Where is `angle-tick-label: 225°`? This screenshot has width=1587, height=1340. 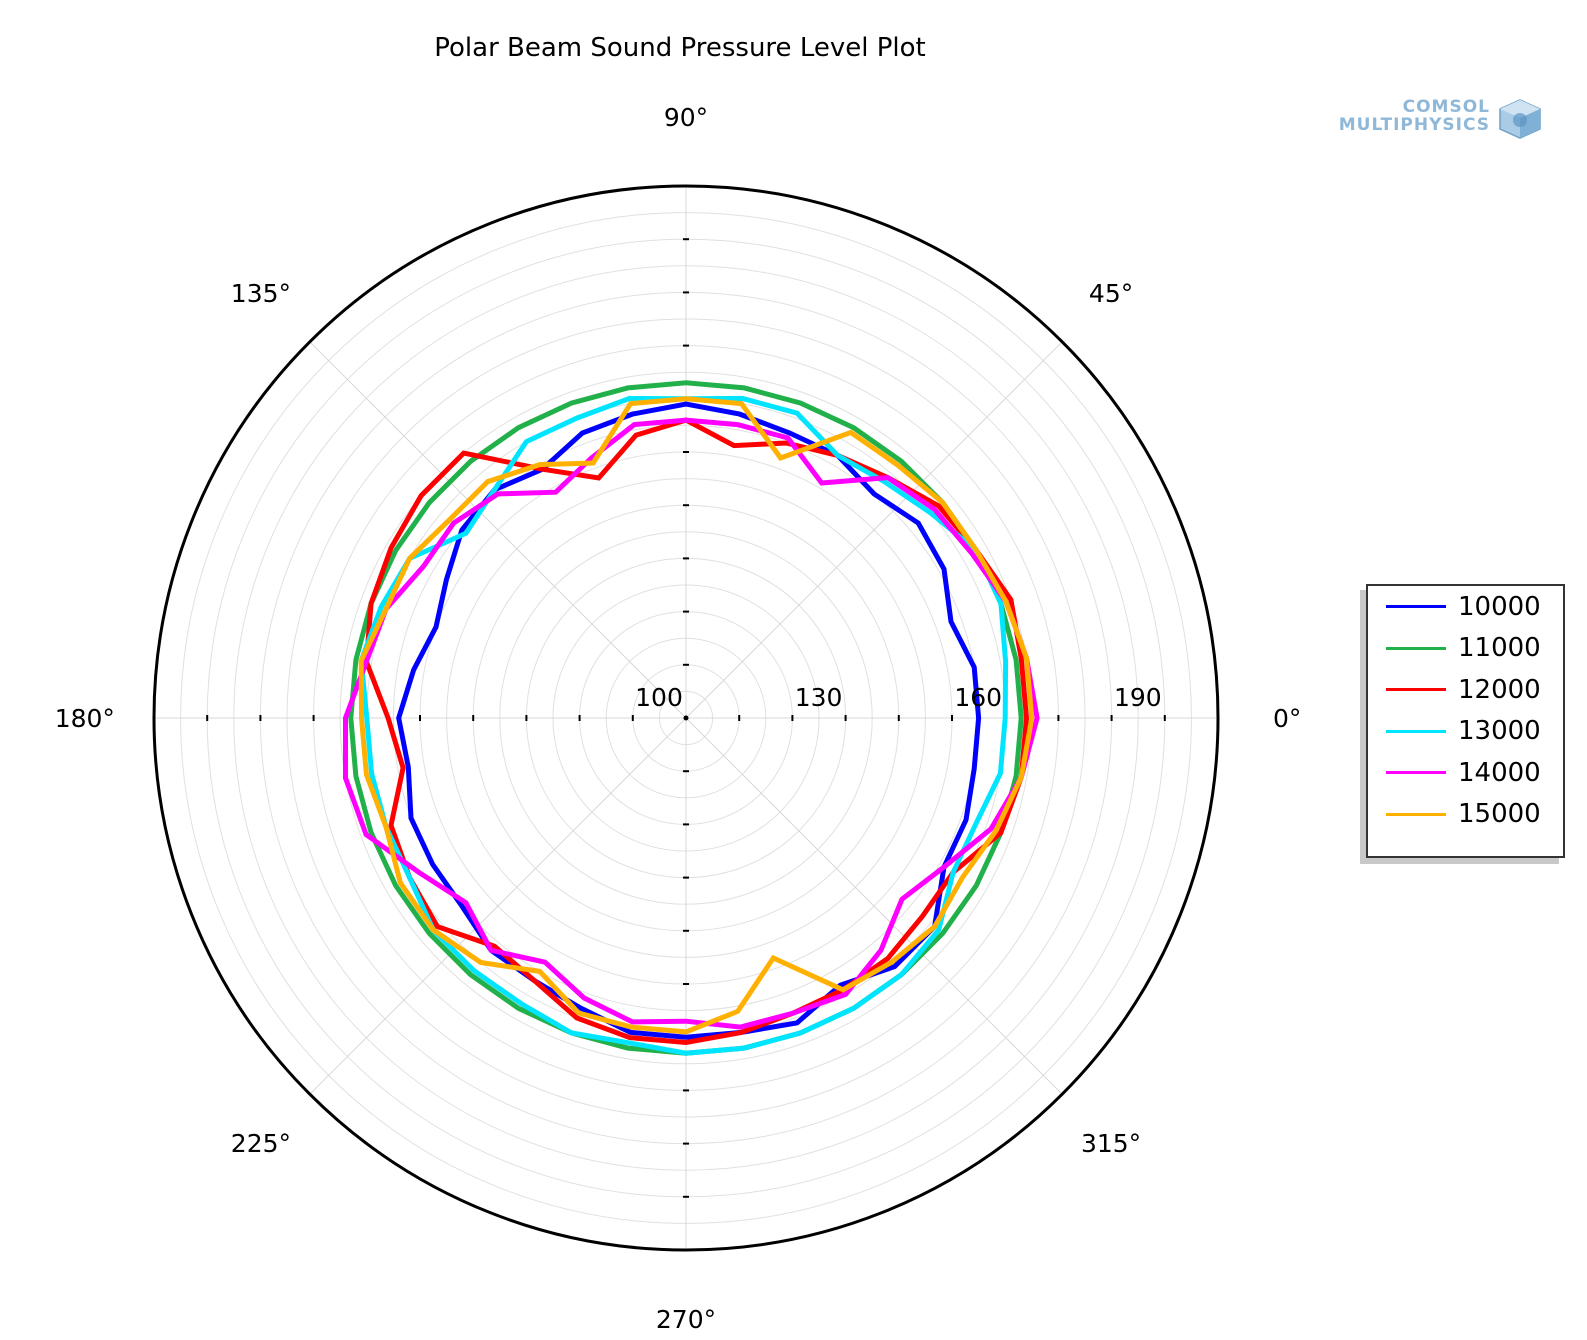
angle-tick-label: 225° is located at coordinates (261, 1143).